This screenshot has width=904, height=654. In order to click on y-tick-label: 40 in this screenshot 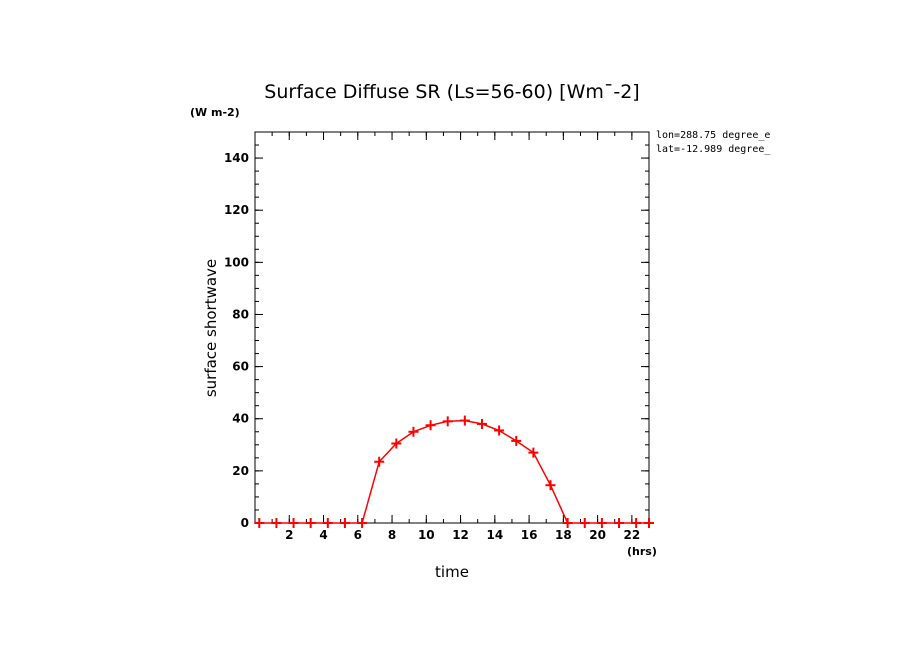, I will do `click(240, 419)`.